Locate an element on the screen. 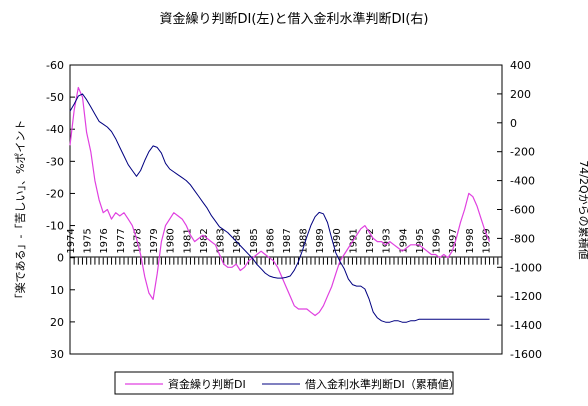 This screenshot has width=588, height=406. x-tick-label: 1995 is located at coordinates (420, 240).